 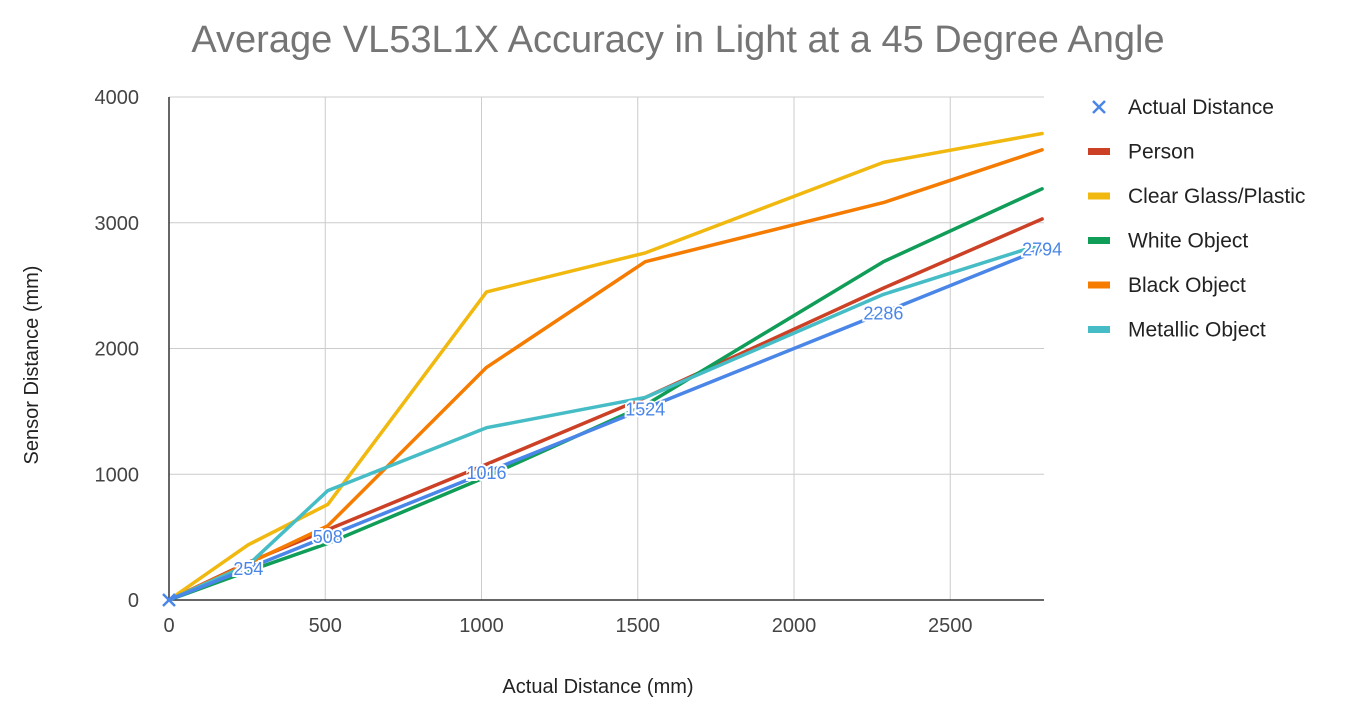 I want to click on legend-item-black-object: Black Object, so click(x=1167, y=285).